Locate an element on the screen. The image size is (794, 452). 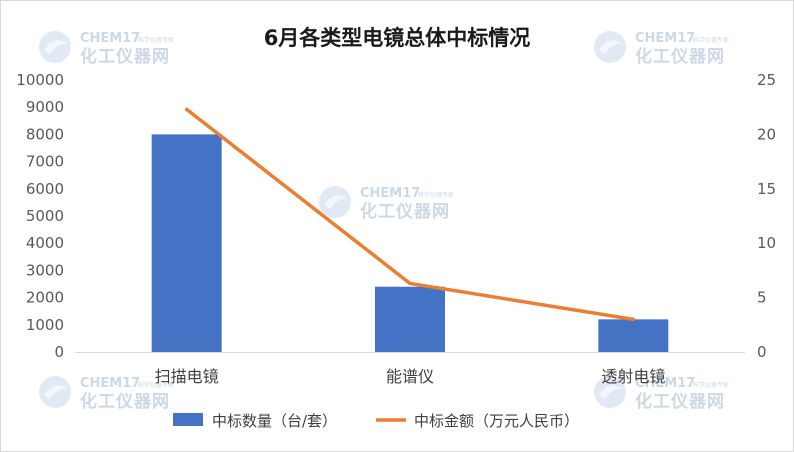
right-tick-label: 5 is located at coordinates (762, 298).